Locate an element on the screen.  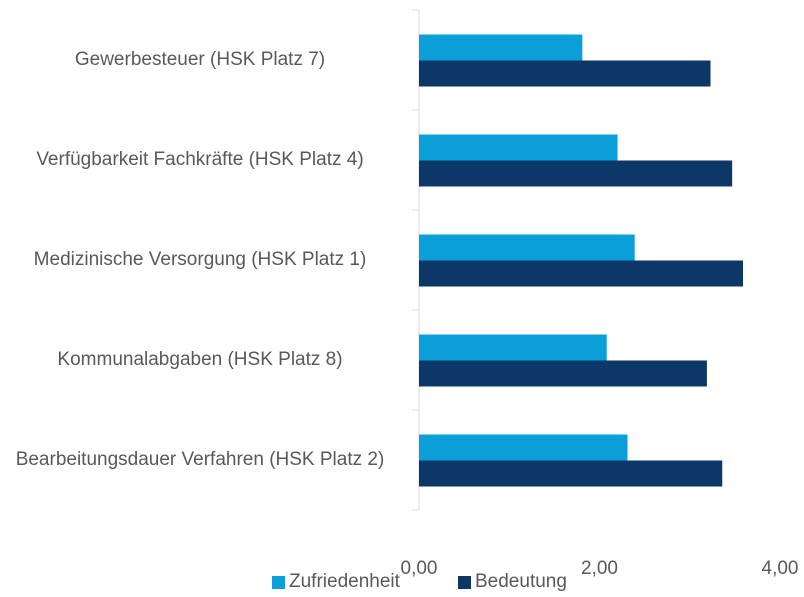
category-label: Kommunalabgaben (HSK Platz 8) is located at coordinates (200, 359).